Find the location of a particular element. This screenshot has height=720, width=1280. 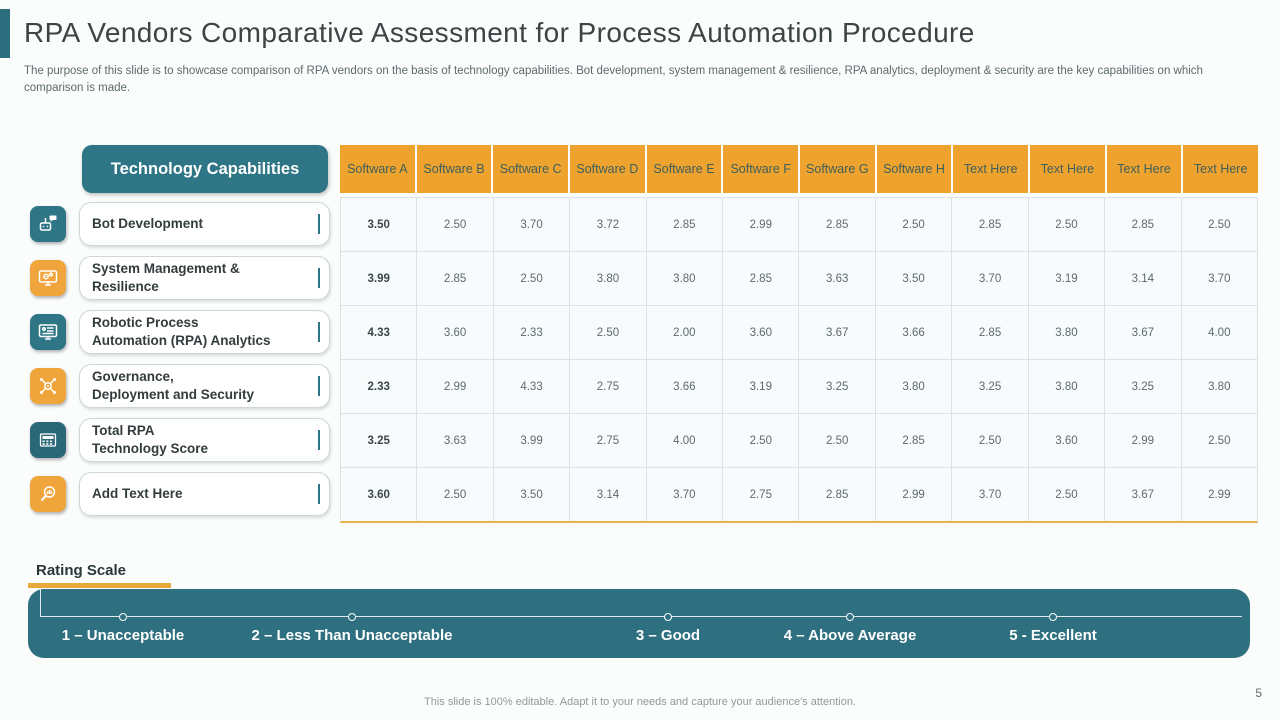

table-header-cell: Software F is located at coordinates (760, 169).